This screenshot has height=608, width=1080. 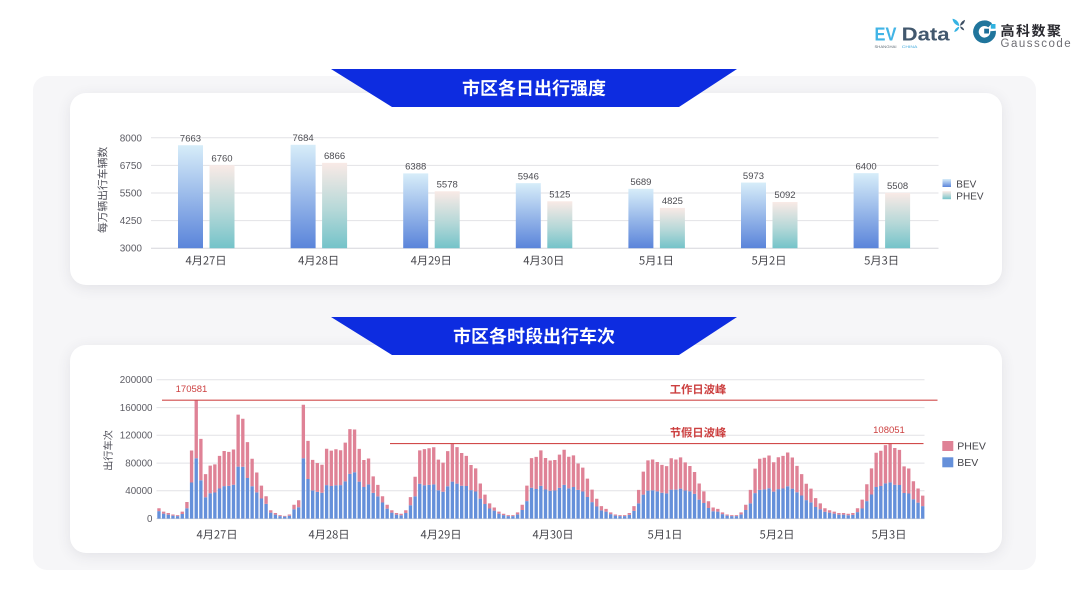 What do you see at coordinates (303, 138) in the screenshot?
I see `svg-text: 7684` at bounding box center [303, 138].